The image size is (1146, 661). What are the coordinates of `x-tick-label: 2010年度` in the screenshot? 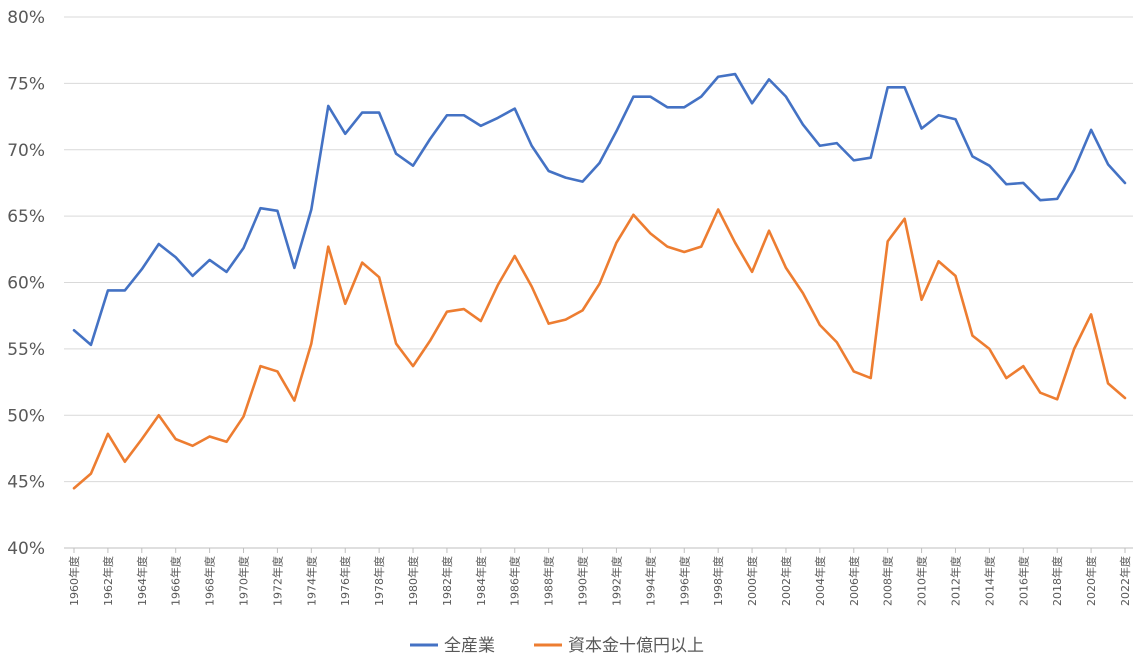 It's located at (922, 581).